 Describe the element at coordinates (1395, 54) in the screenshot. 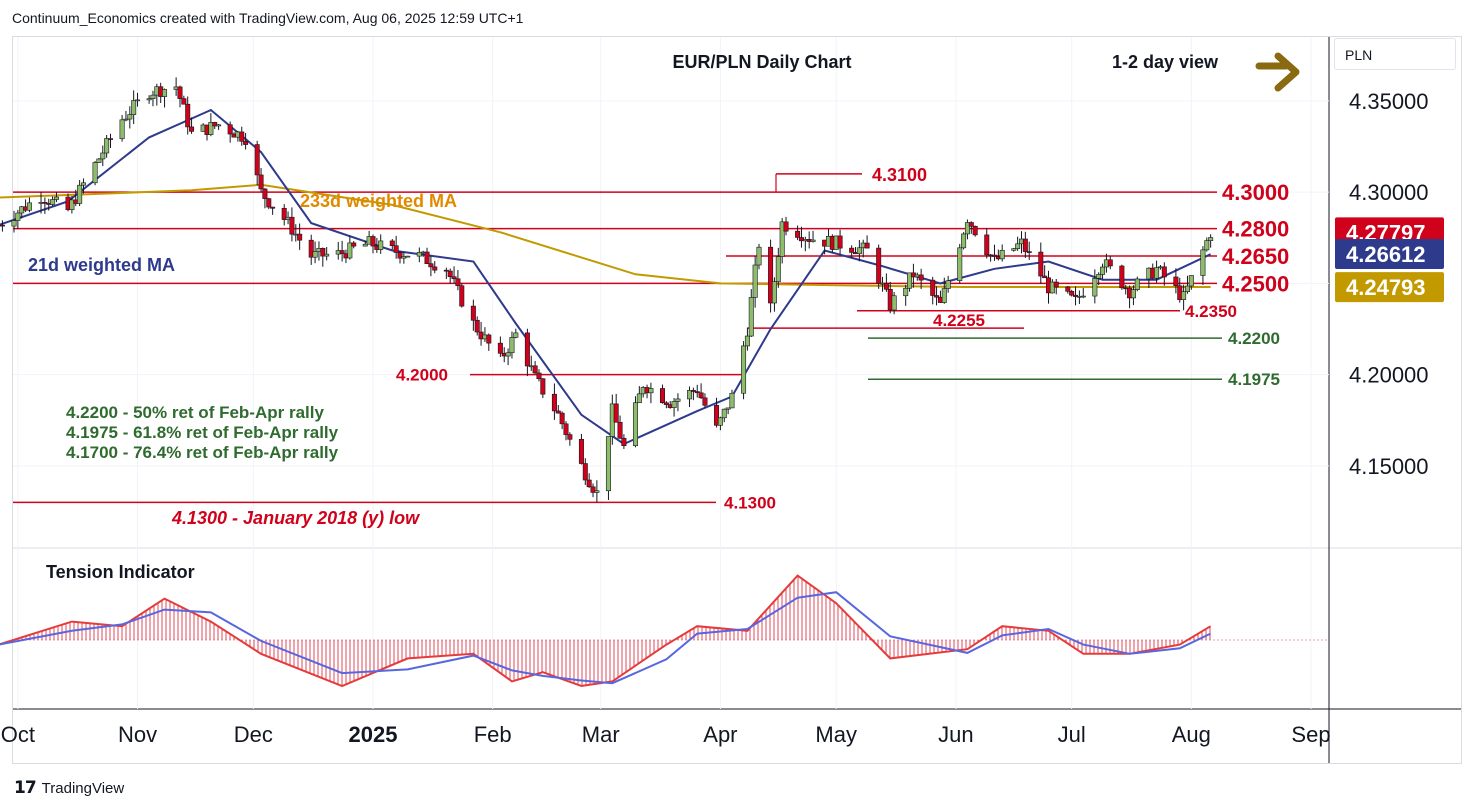

I see `currency-label: PLN` at that location.